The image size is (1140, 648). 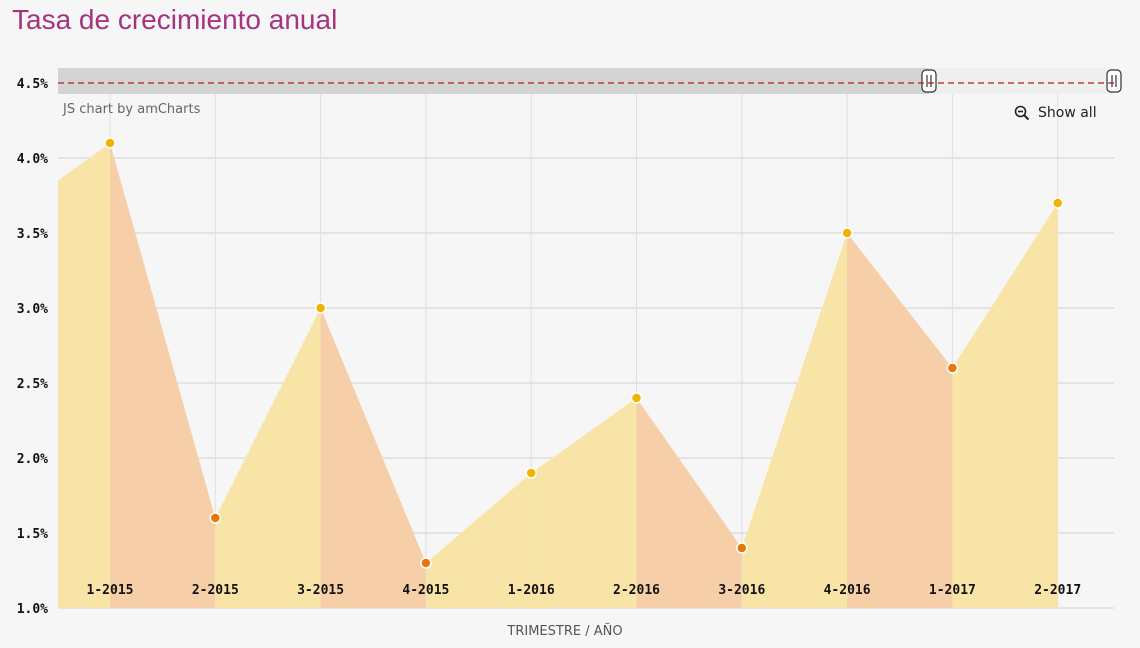 I want to click on y-tick-label: 4.5%, so click(x=32, y=84).